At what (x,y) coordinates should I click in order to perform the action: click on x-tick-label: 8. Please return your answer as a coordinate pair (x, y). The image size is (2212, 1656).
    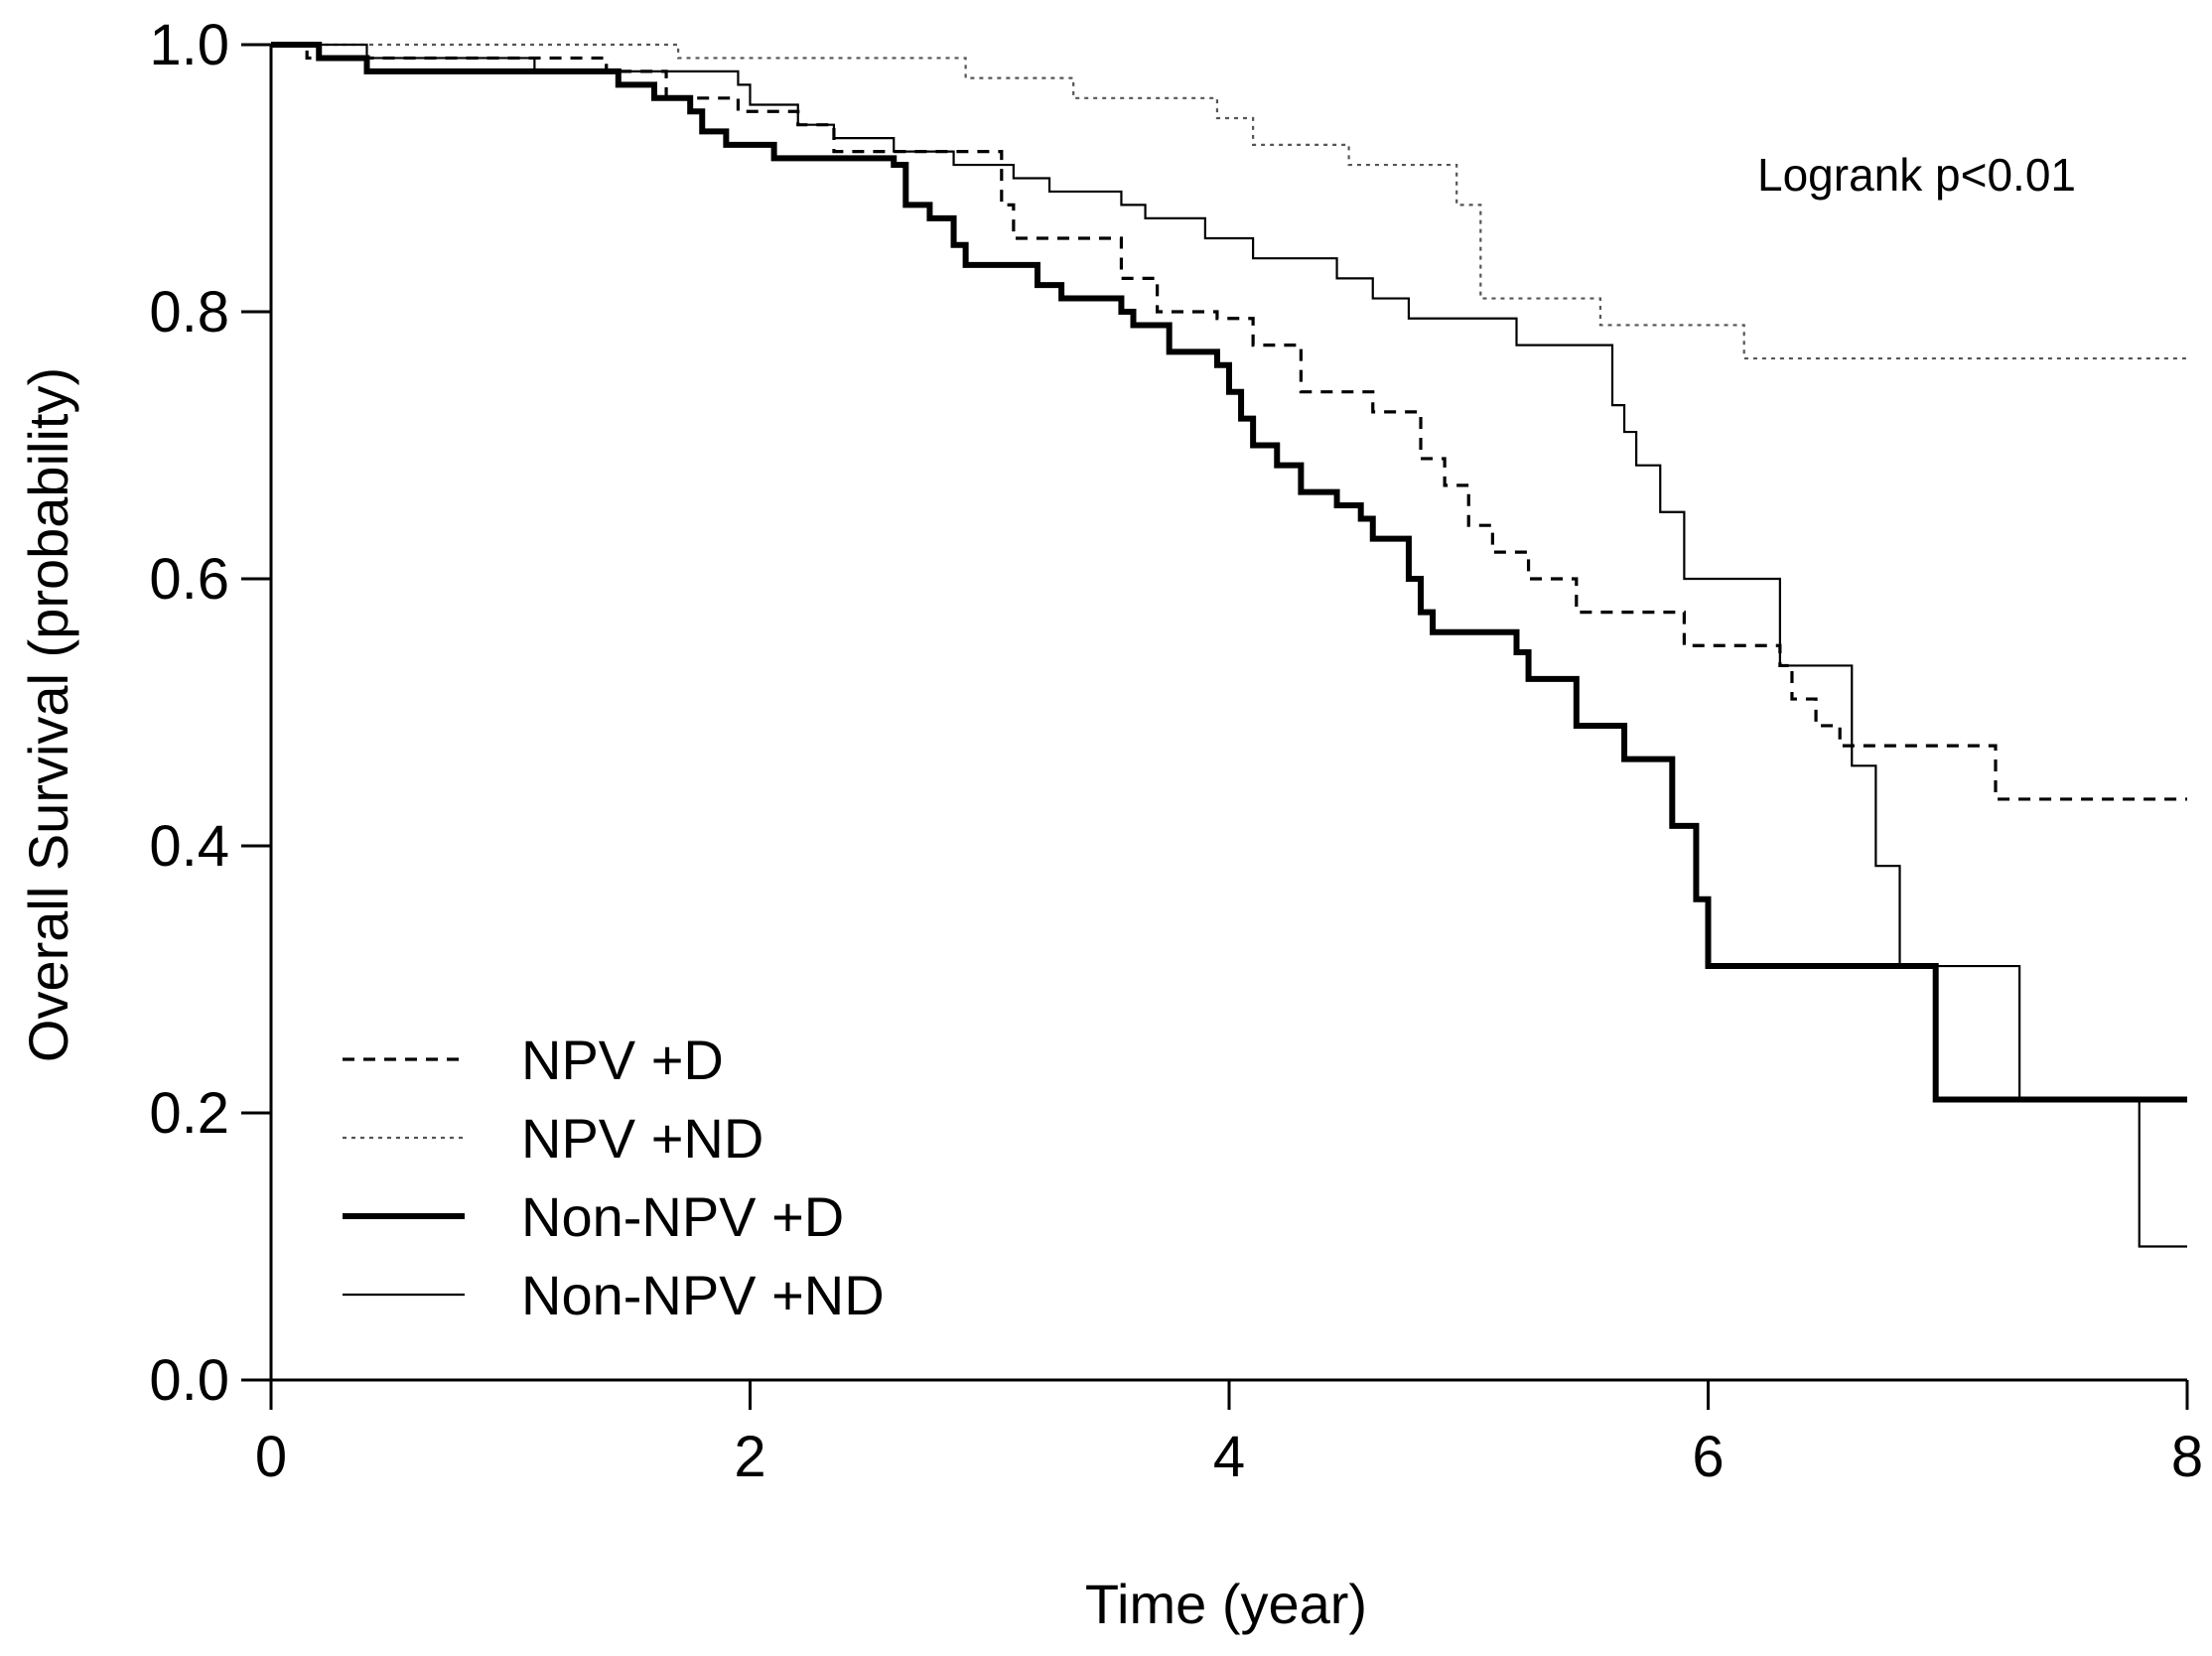
    Looking at the image, I should click on (2187, 1457).